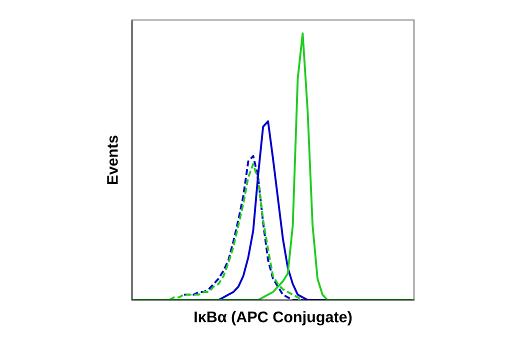 This screenshot has height=350, width=520. I want to click on y-axis-title: Events, so click(112, 160).